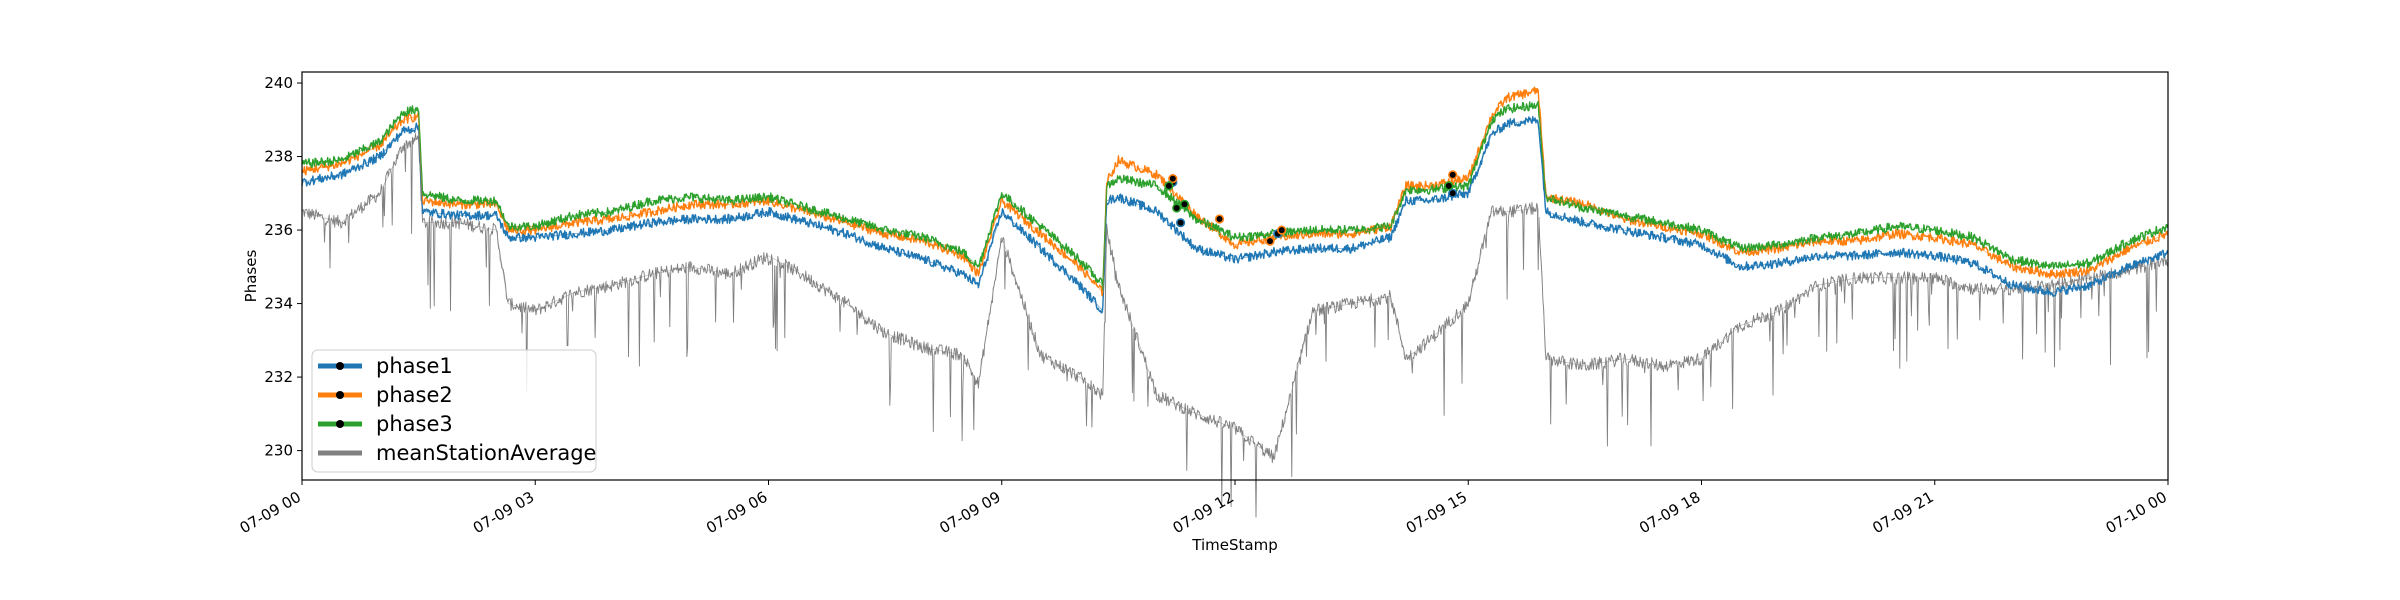 The height and width of the screenshot is (600, 2400). Describe the element at coordinates (278, 83) in the screenshot. I see `y-tick-label: 240` at that location.